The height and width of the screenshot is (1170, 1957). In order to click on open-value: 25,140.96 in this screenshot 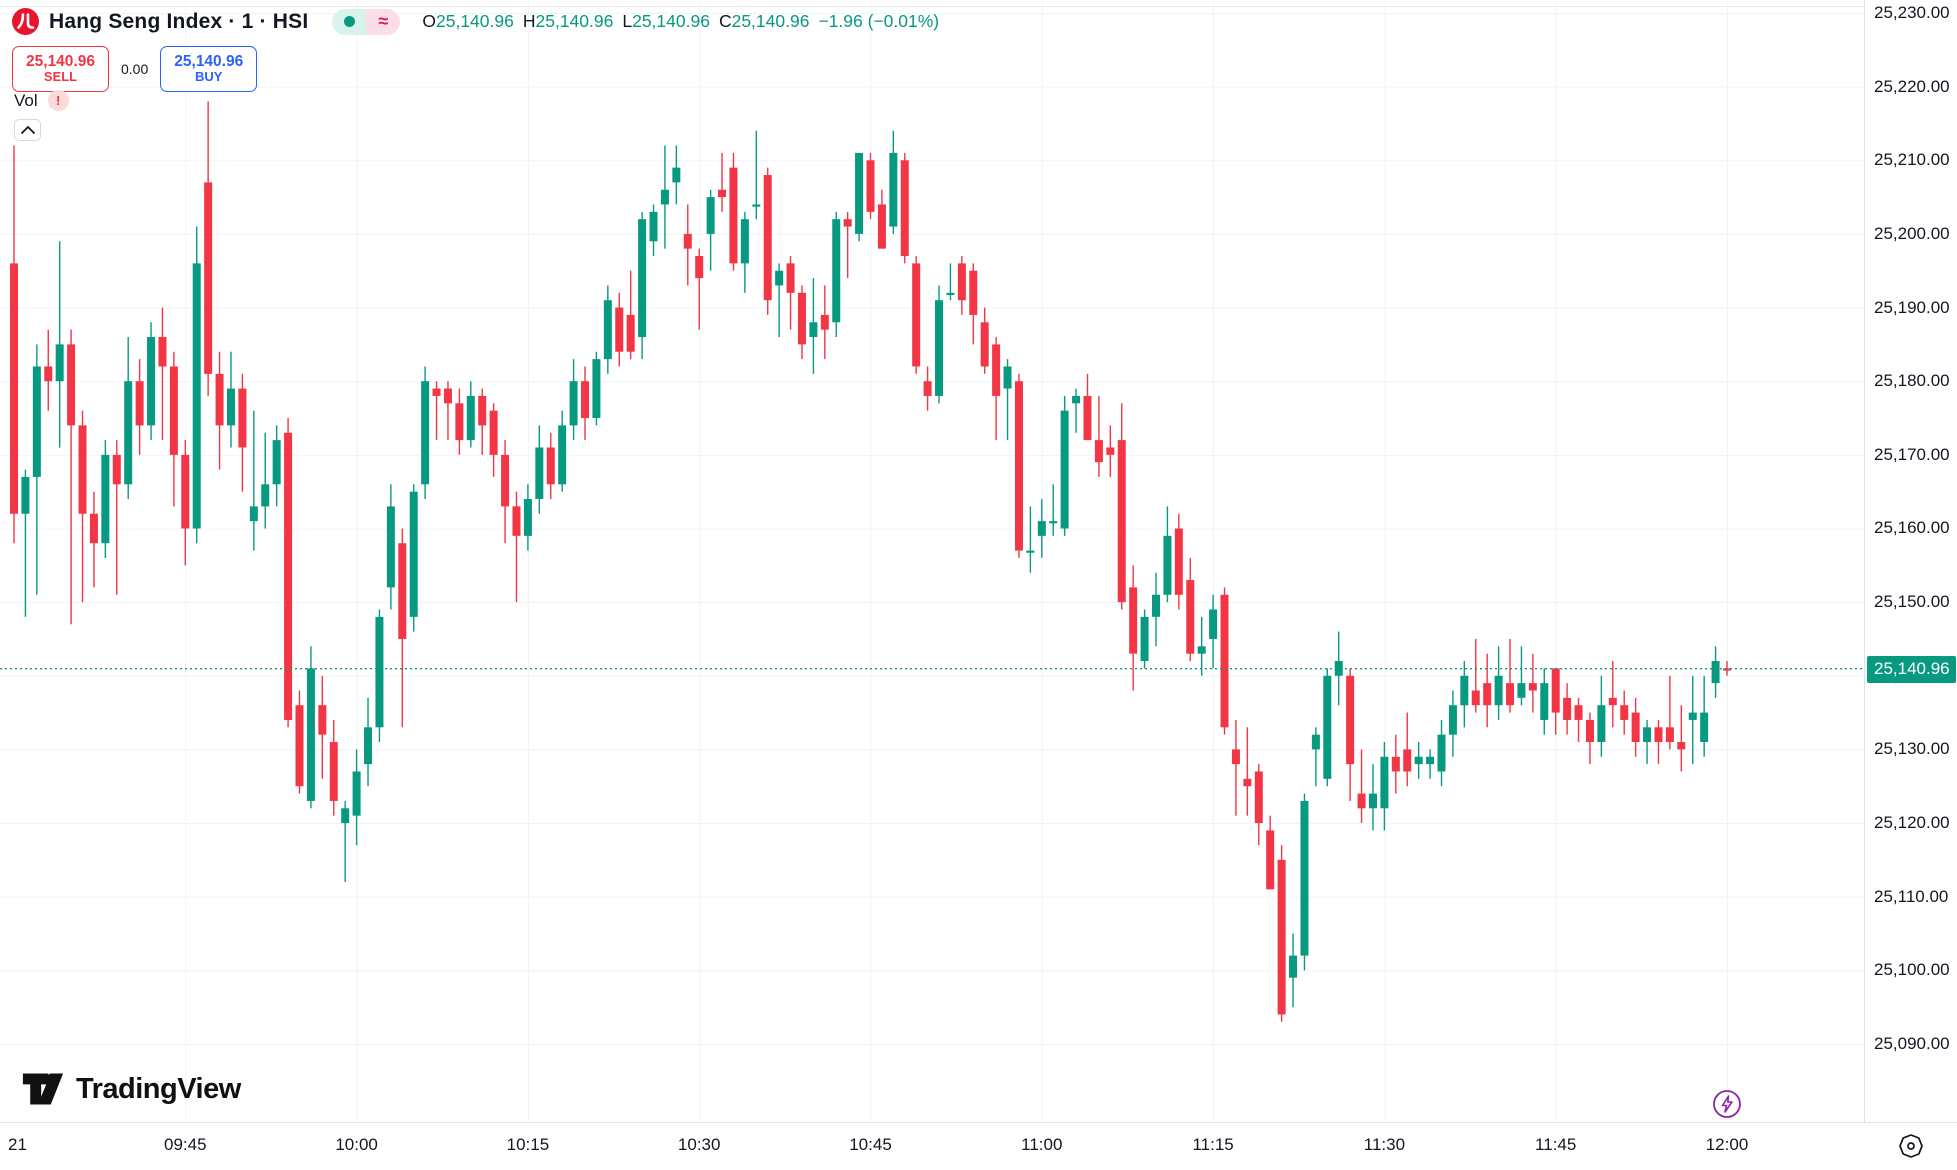, I will do `click(475, 21)`.